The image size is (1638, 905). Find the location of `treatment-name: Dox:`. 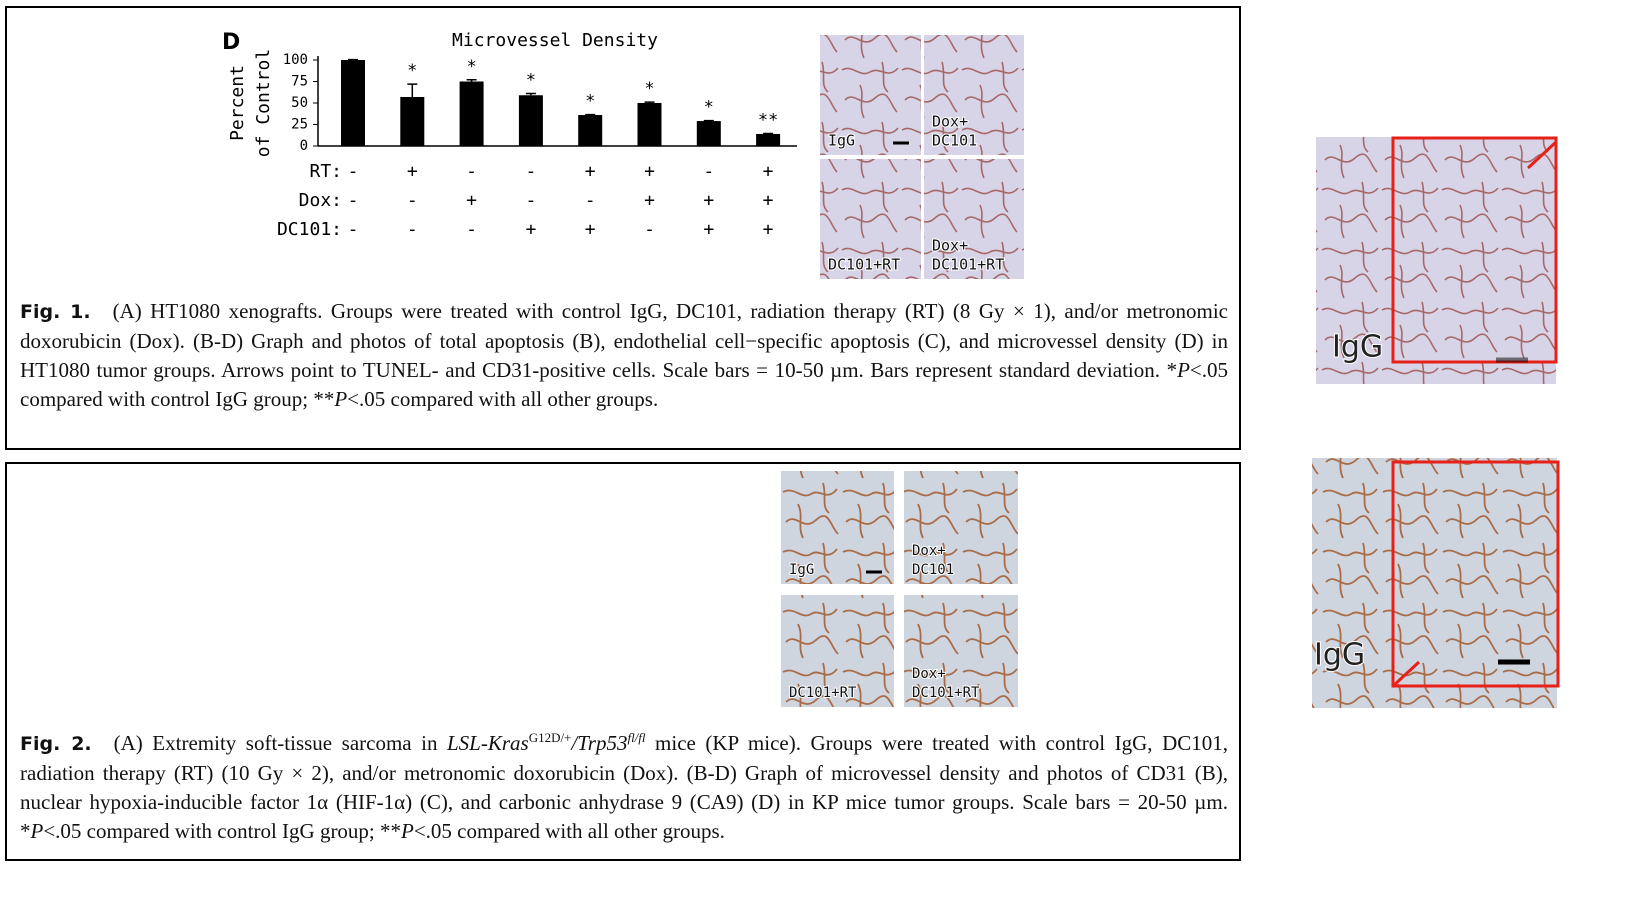

treatment-name: Dox: is located at coordinates (320, 200).